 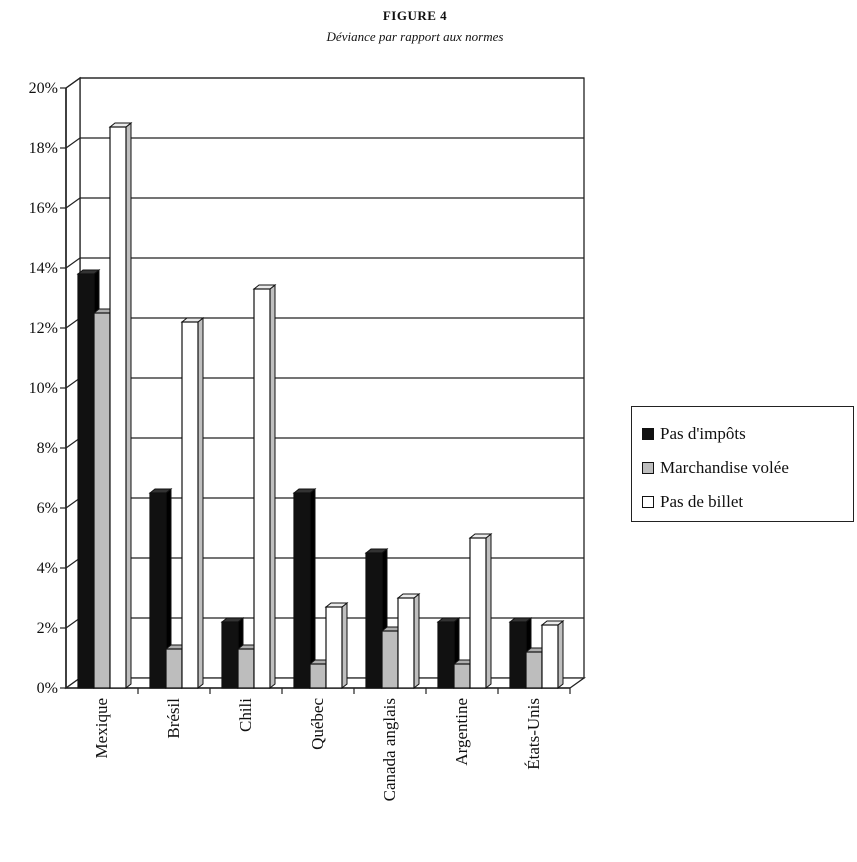 I want to click on y-tick-label: 18%, so click(x=43, y=148).